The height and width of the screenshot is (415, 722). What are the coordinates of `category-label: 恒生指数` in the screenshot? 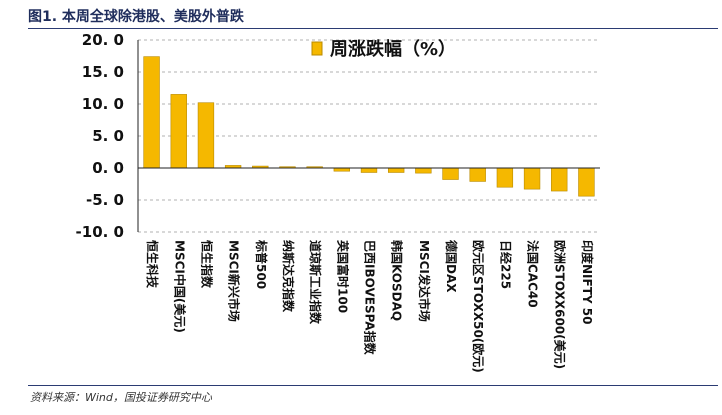 It's located at (206, 264).